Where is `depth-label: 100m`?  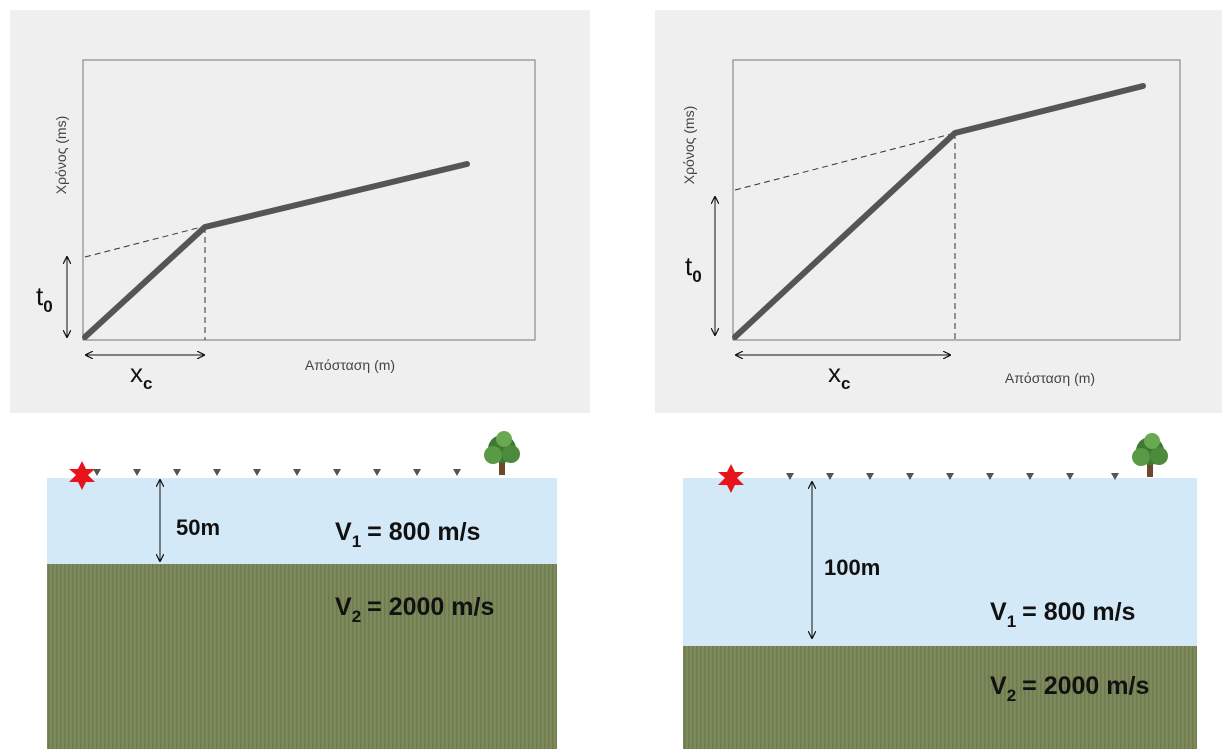 depth-label: 100m is located at coordinates (852, 567).